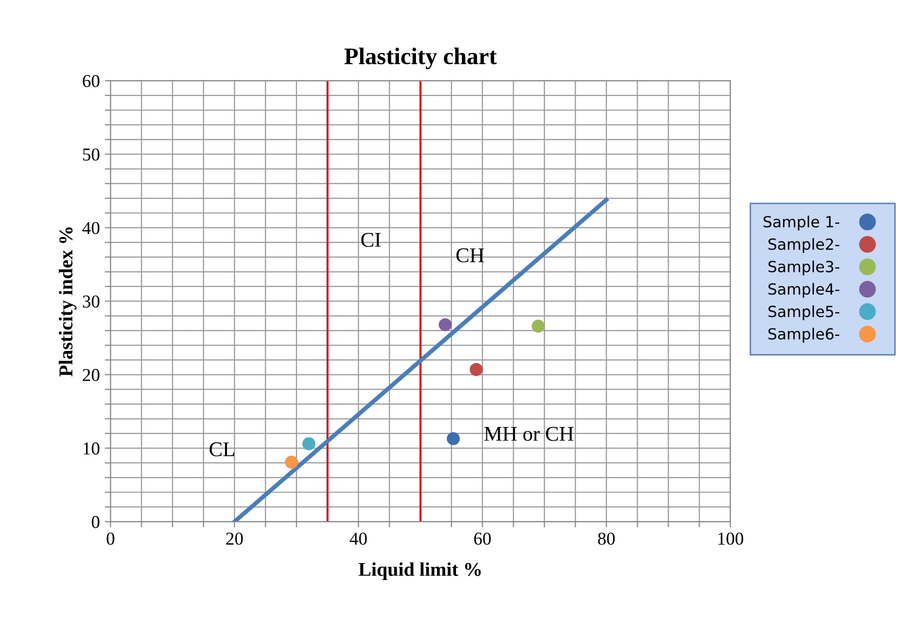  What do you see at coordinates (419, 571) in the screenshot?
I see `x-axis-title: Liquid limit %` at bounding box center [419, 571].